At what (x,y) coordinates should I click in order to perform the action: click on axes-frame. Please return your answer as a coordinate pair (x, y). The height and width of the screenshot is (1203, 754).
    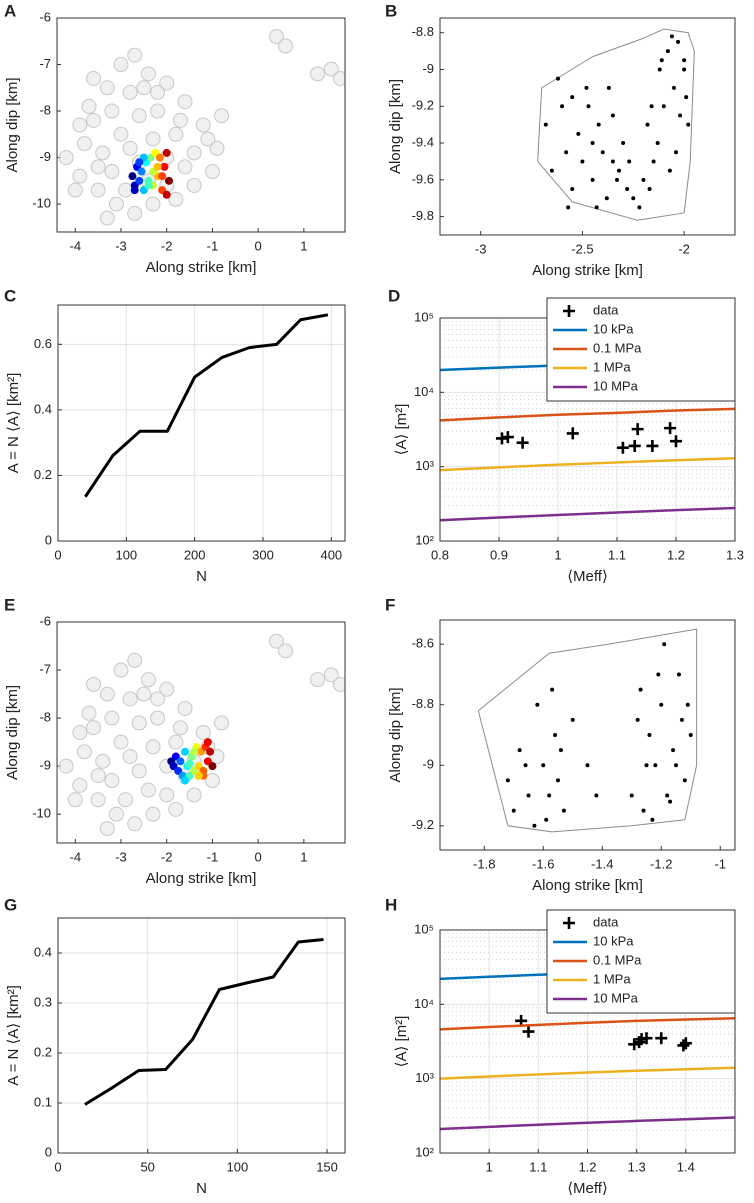
    Looking at the image, I should click on (587, 126).